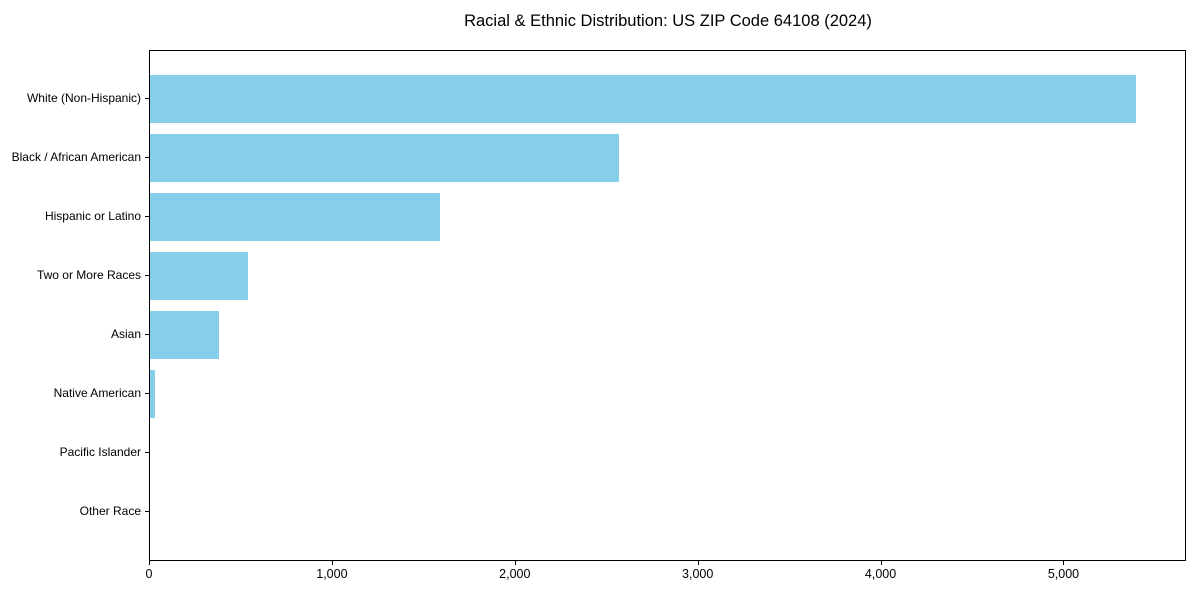  What do you see at coordinates (515, 574) in the screenshot?
I see `x-tick-label: 2,000` at bounding box center [515, 574].